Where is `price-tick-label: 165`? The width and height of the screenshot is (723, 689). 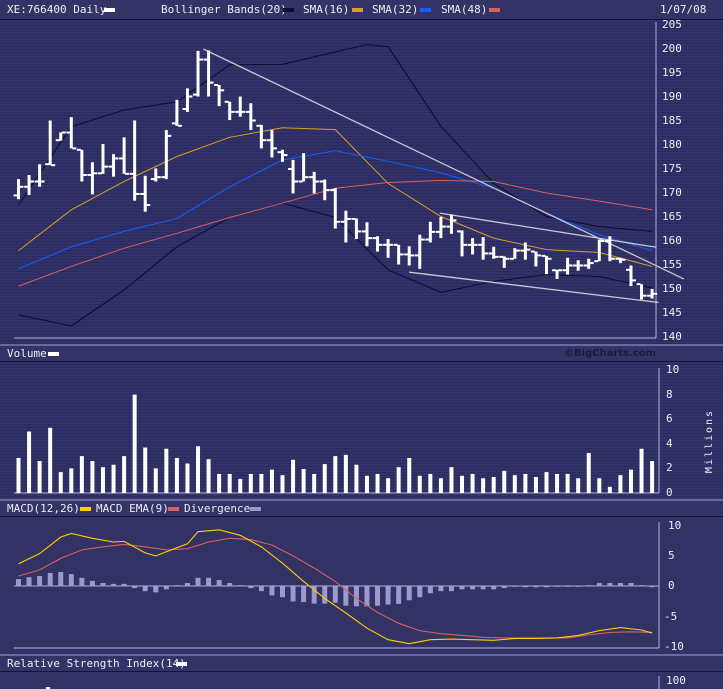
price-tick-label: 165 is located at coordinates (672, 216).